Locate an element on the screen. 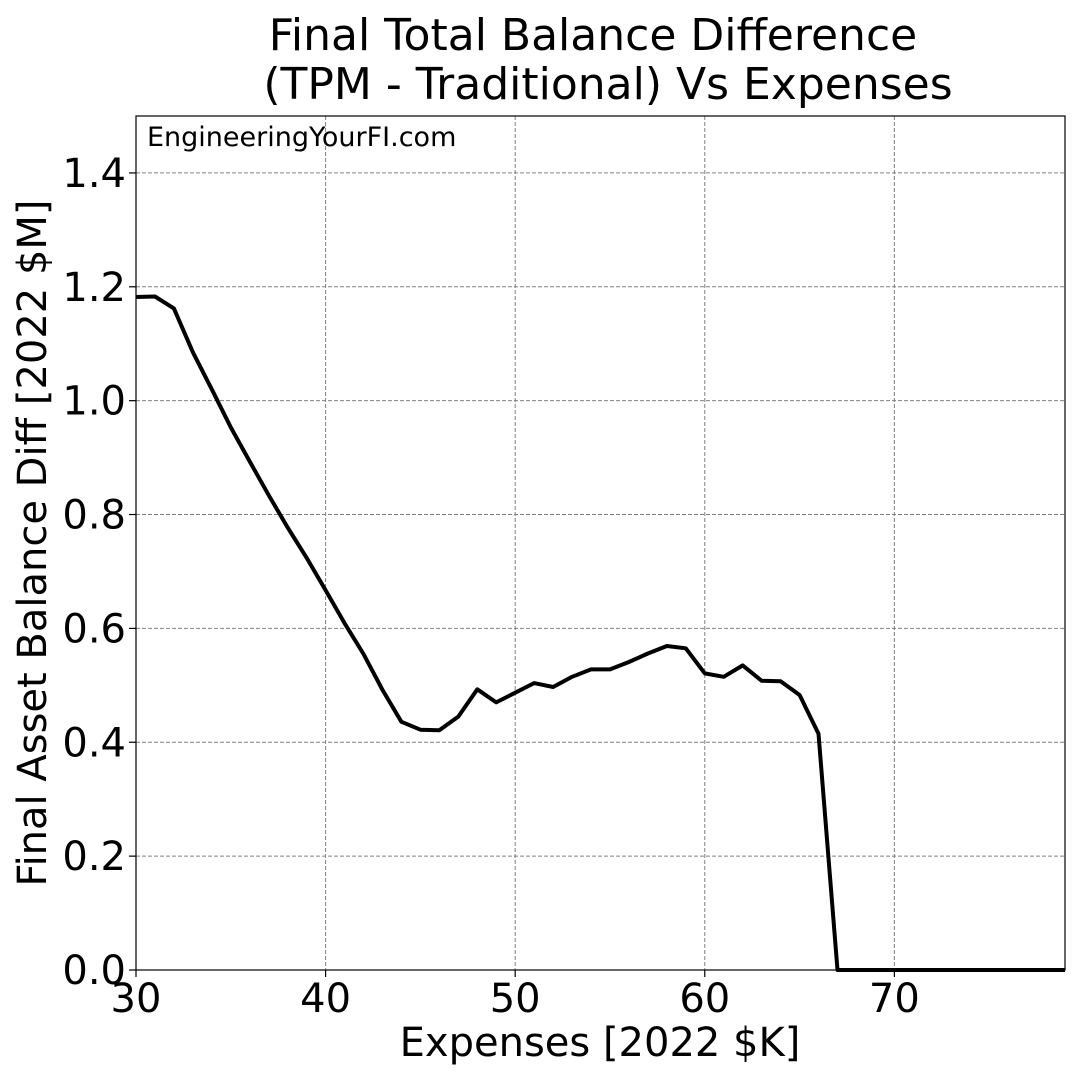 This screenshot has width=1080, height=1080. x-tick-label-60: 60 is located at coordinates (704, 999).